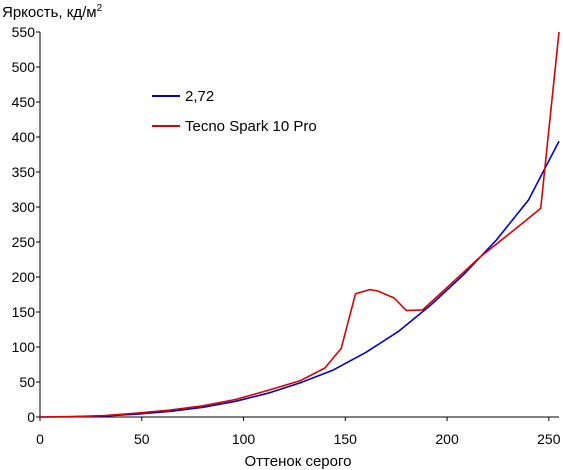 The height and width of the screenshot is (470, 563). Describe the element at coordinates (40, 439) in the screenshot. I see `x-tick-label: 0` at that location.